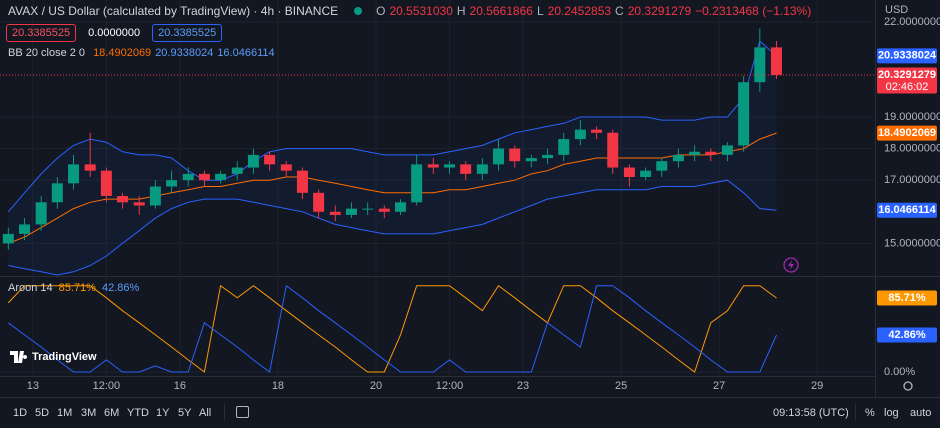 The height and width of the screenshot is (428, 940). What do you see at coordinates (870, 413) in the screenshot?
I see `scale-option: %` at bounding box center [870, 413].